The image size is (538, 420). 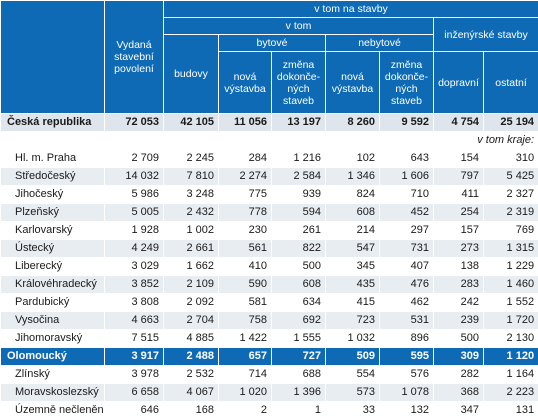 What do you see at coordinates (134, 231) in the screenshot?
I see `cell-permits: 1 928` at bounding box center [134, 231].